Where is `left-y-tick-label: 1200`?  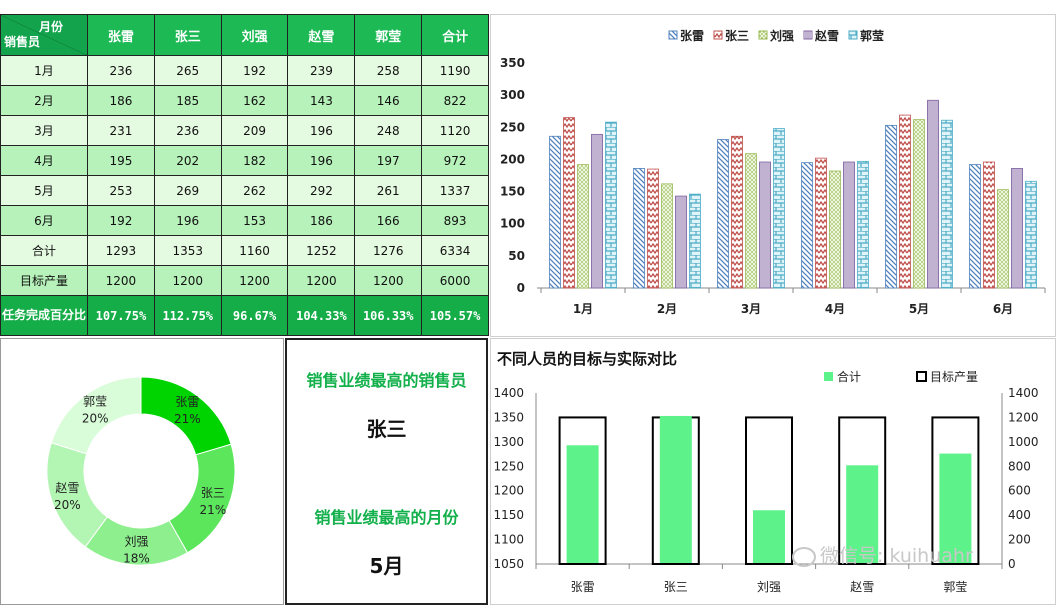
left-y-tick-label: 1200 is located at coordinates (508, 491).